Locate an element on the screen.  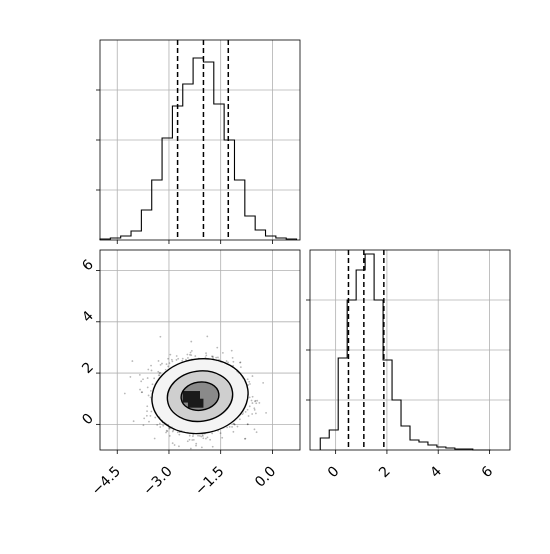
panel-0-histogram is located at coordinates (198, 140).